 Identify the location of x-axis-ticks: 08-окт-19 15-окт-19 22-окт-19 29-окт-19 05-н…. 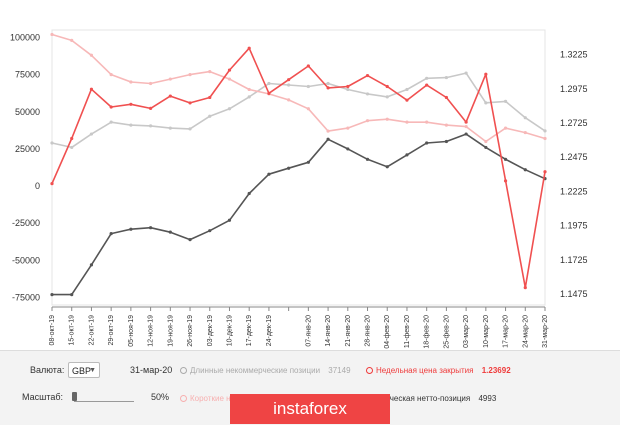
(299, 328).